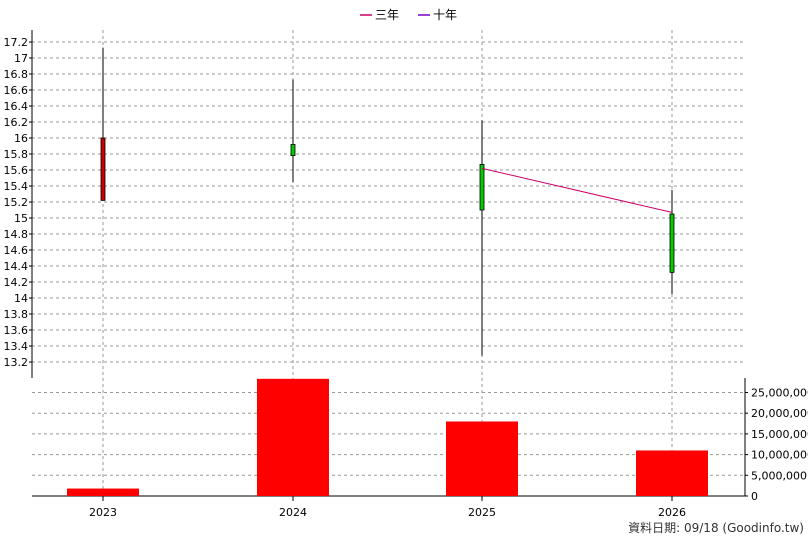  What do you see at coordinates (16, 170) in the screenshot?
I see `price-tick-label-12: 15.6` at bounding box center [16, 170].